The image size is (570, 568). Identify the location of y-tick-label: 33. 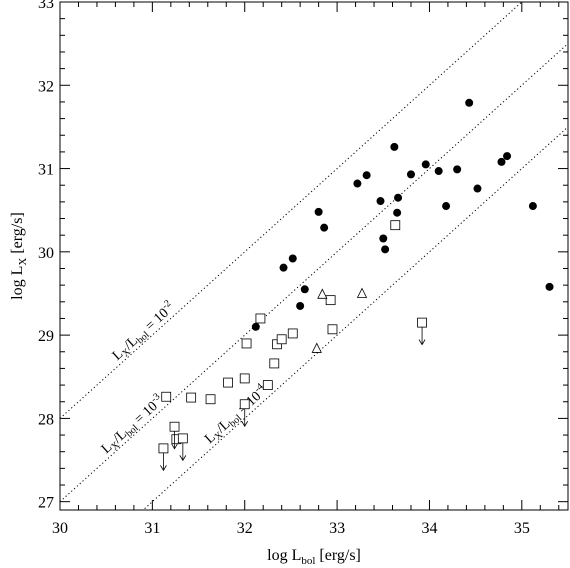
(46, 6).